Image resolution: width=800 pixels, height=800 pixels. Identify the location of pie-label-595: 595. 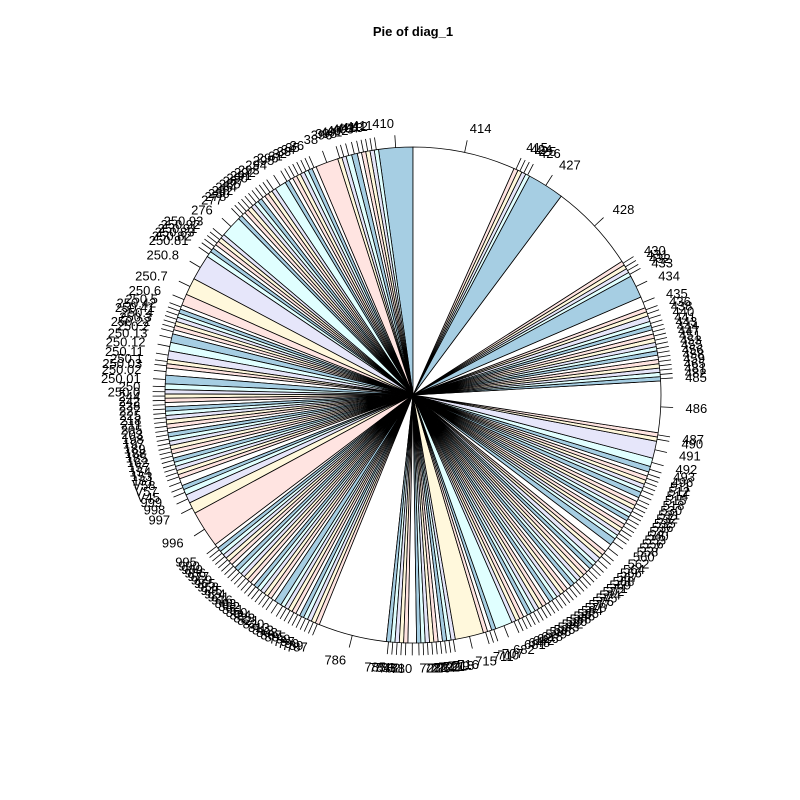
(565, 629).